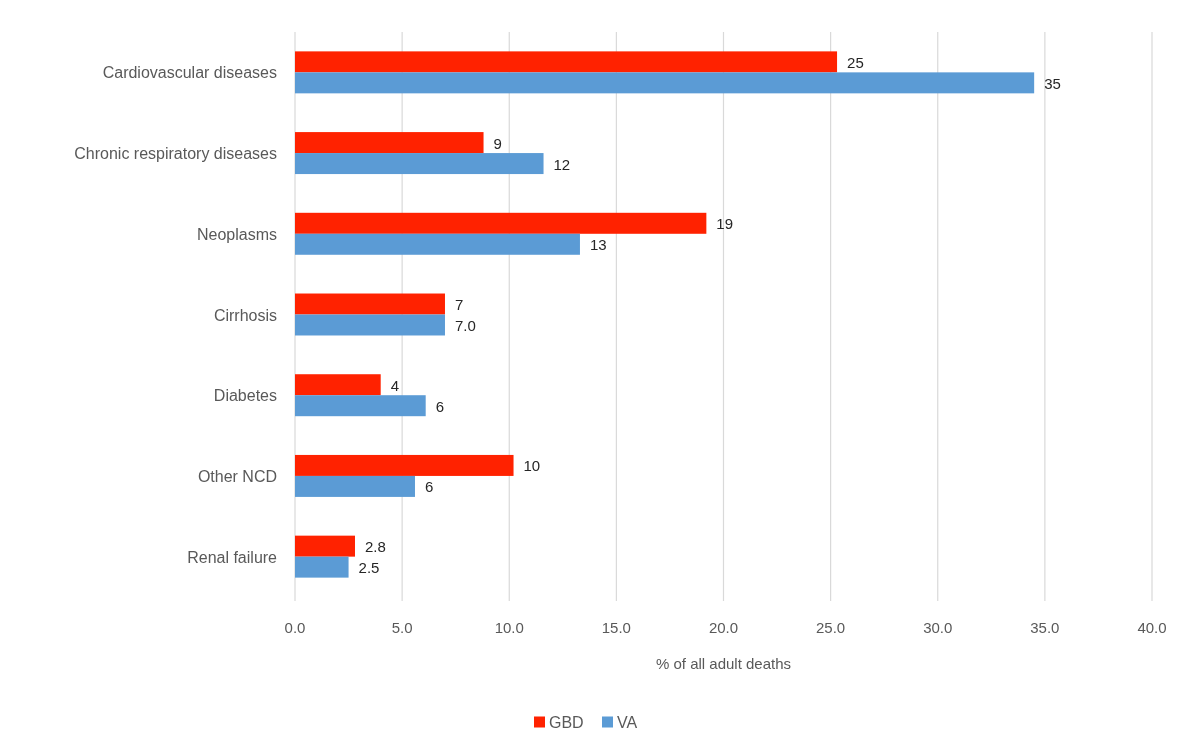 This screenshot has width=1194, height=744. I want to click on x-tick-label: 10.0, so click(509, 627).